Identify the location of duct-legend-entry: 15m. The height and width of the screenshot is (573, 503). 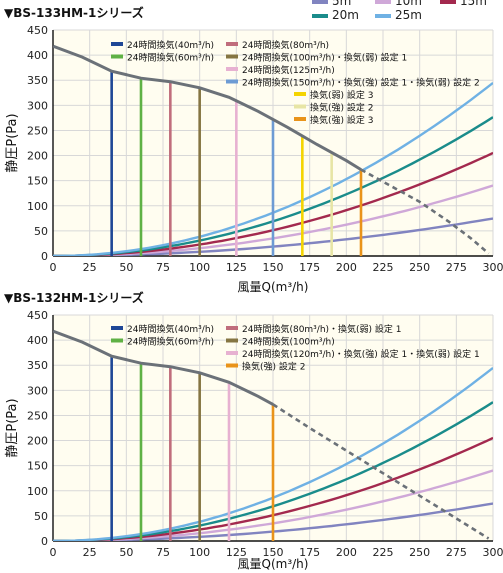
(463, 4).